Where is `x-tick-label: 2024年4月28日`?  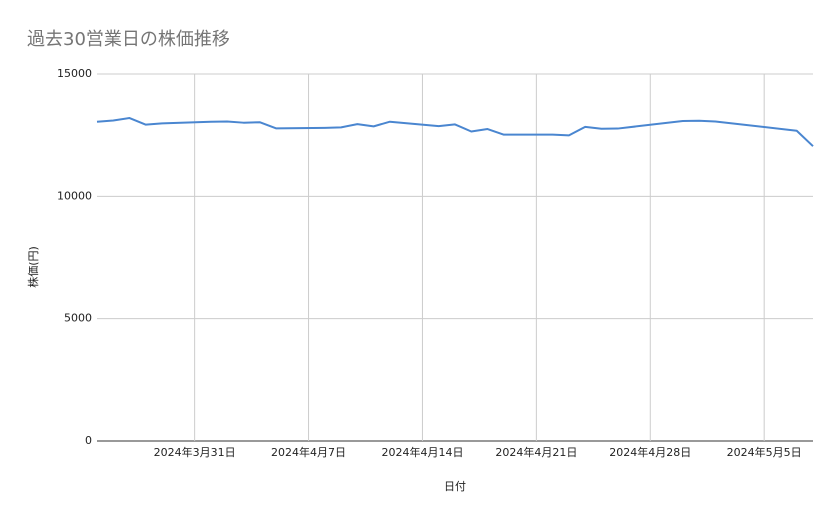 x-tick-label: 2024年4月28日 is located at coordinates (650, 452).